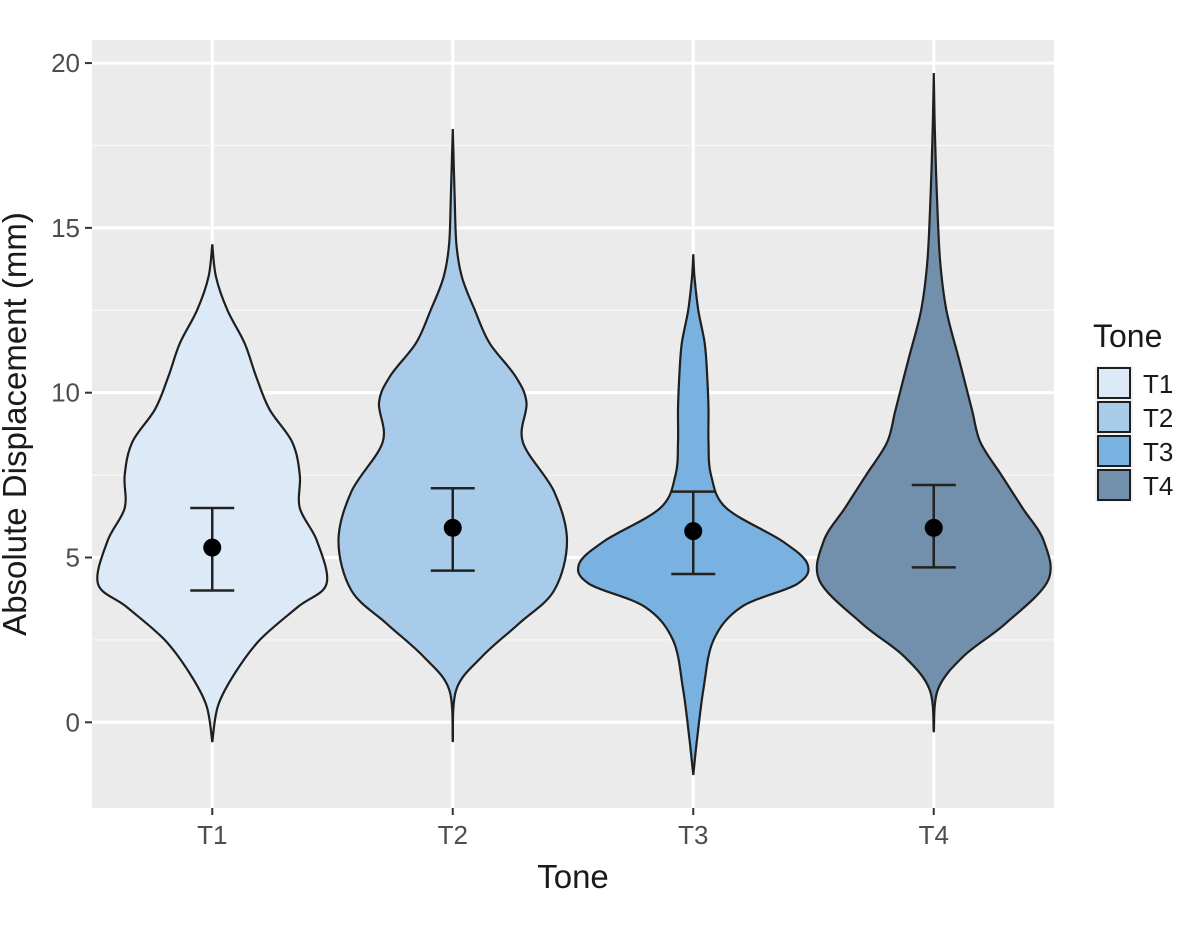 The width and height of the screenshot is (1200, 934). What do you see at coordinates (1158, 486) in the screenshot?
I see `legend-label-t4: T4` at bounding box center [1158, 486].